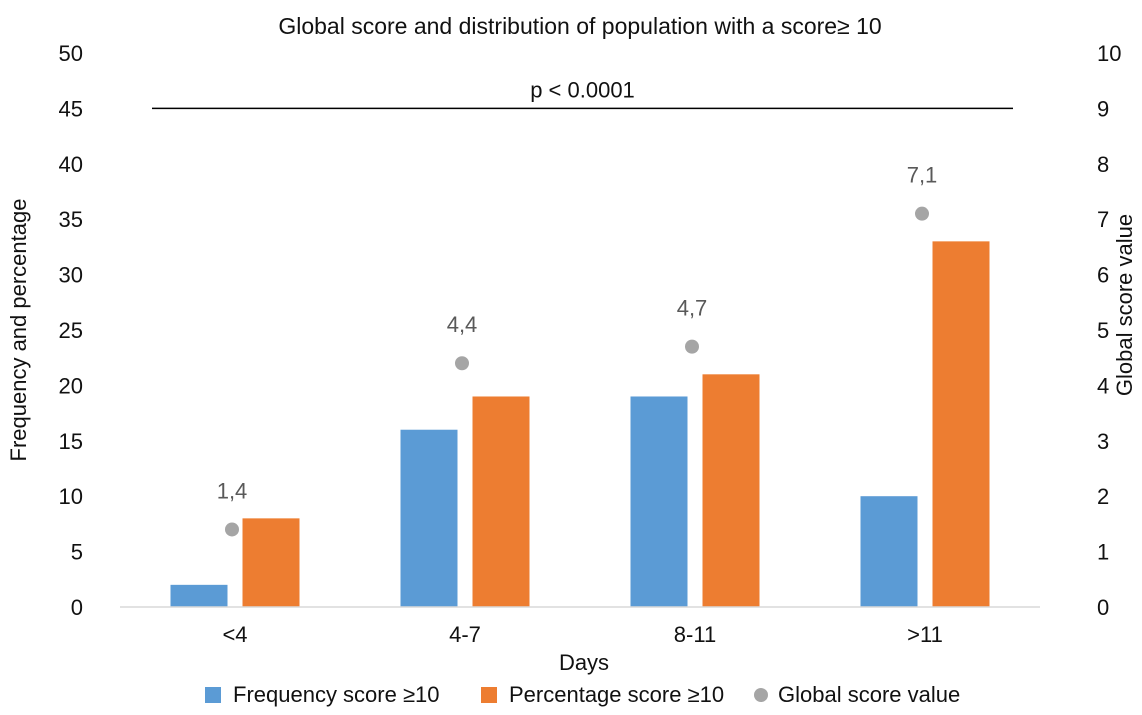 Image resolution: width=1142 pixels, height=715 pixels. What do you see at coordinates (18, 330) in the screenshot?
I see `y-axis-title: Frequency and percentage` at bounding box center [18, 330].